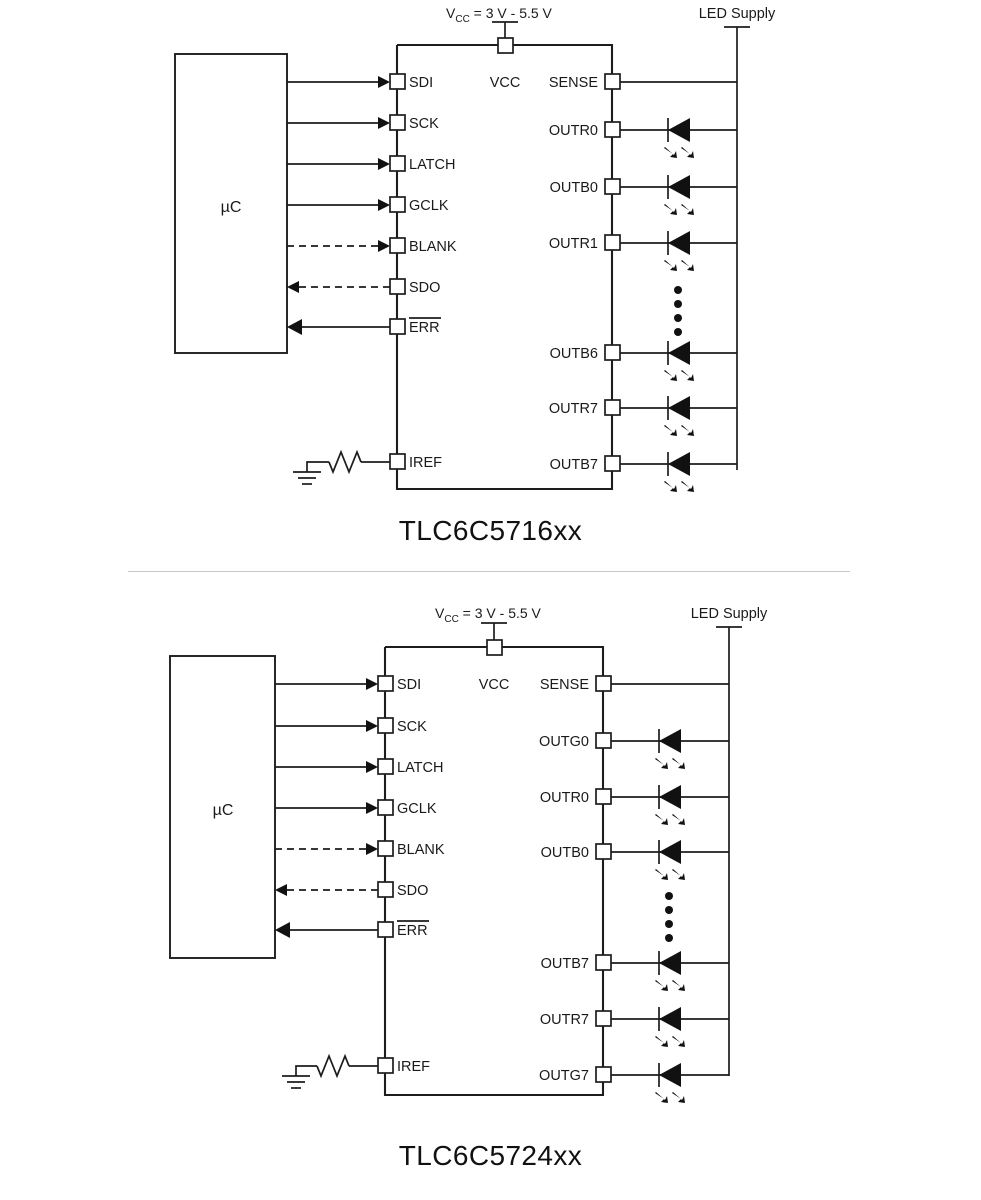 Image resolution: width=981 pixels, height=1200 pixels. Describe the element at coordinates (384, 246) in the screenshot. I see `arrow-head-blank` at that location.